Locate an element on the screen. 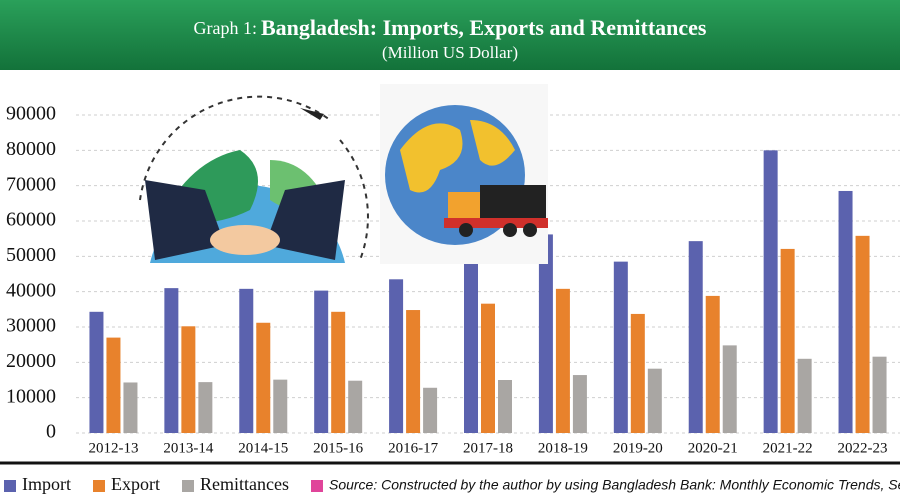 The width and height of the screenshot is (900, 497). x-tick-label: 2018-19 is located at coordinates (563, 448).